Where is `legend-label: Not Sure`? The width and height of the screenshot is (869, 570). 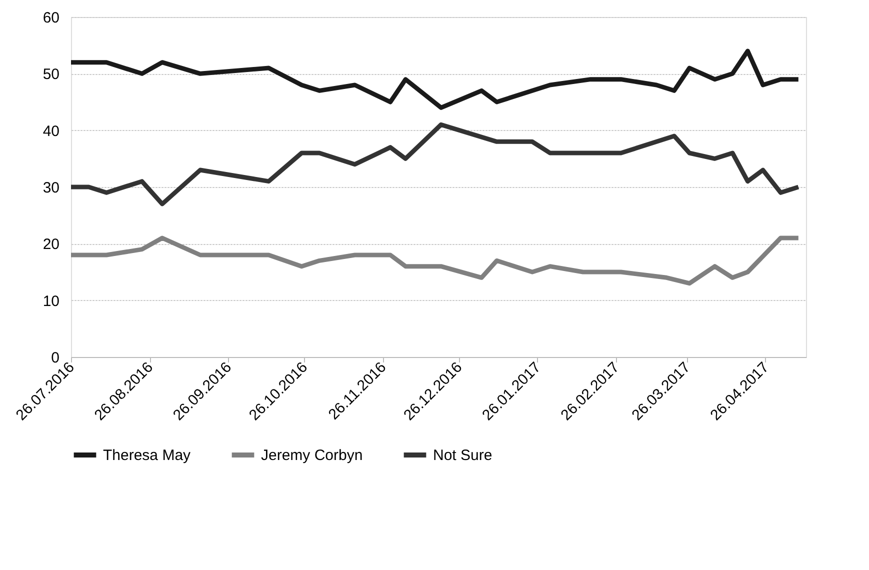
legend-label: Not Sure is located at coordinates (462, 455).